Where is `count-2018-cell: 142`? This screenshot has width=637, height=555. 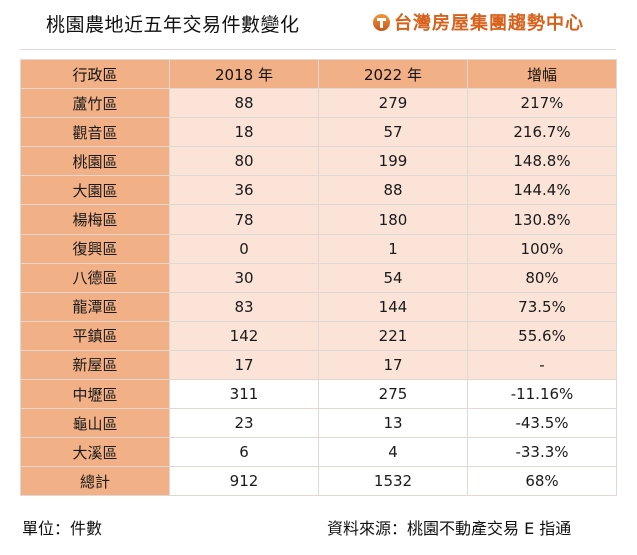 count-2018-cell: 142 is located at coordinates (244, 335).